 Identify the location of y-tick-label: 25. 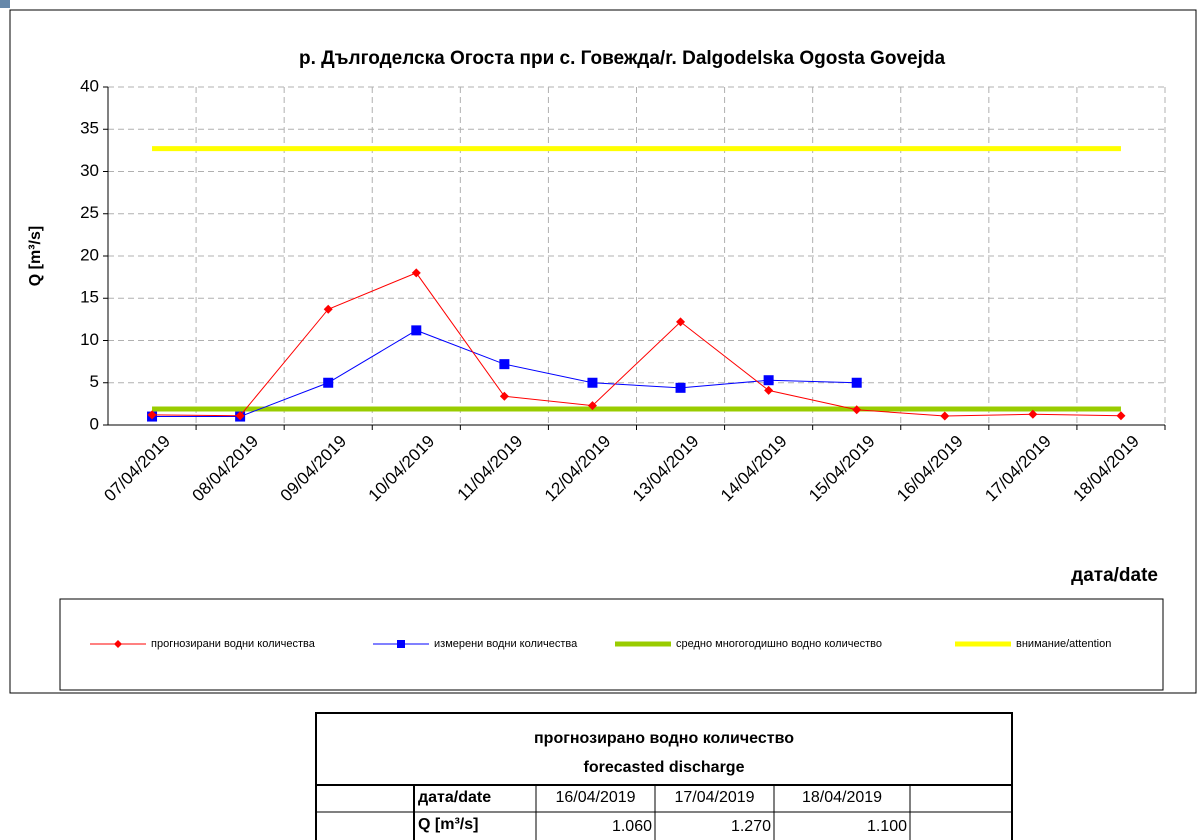
(89, 212).